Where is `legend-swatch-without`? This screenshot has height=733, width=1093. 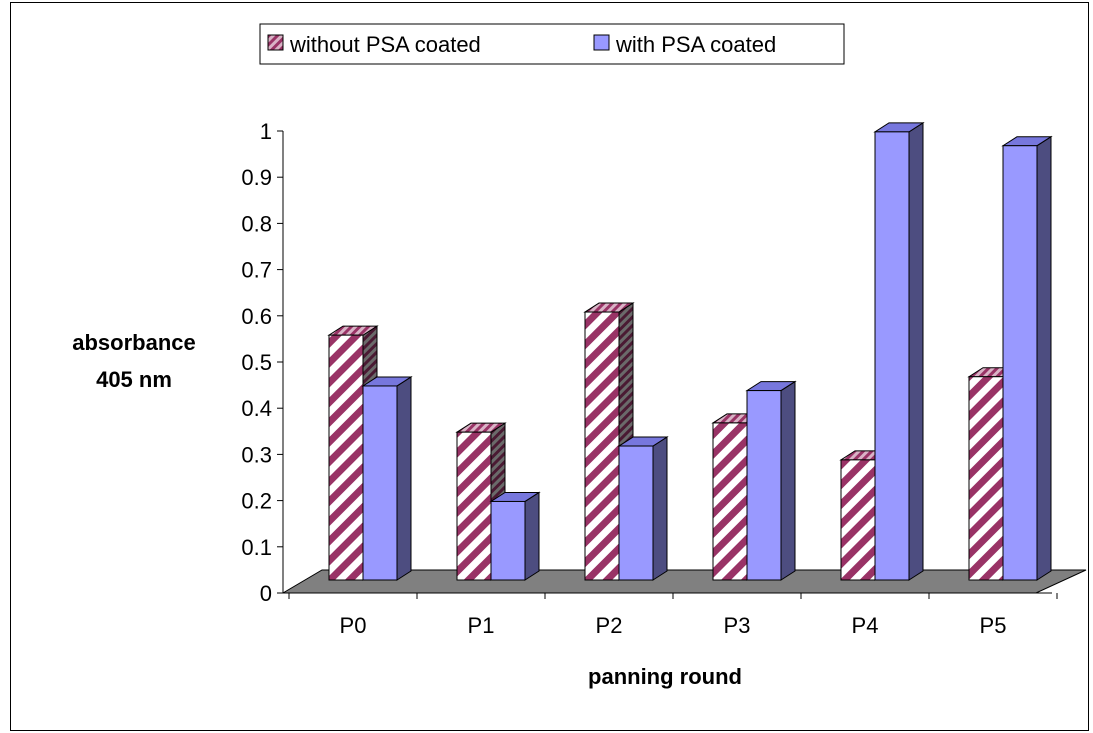
legend-swatch-without is located at coordinates (275, 42).